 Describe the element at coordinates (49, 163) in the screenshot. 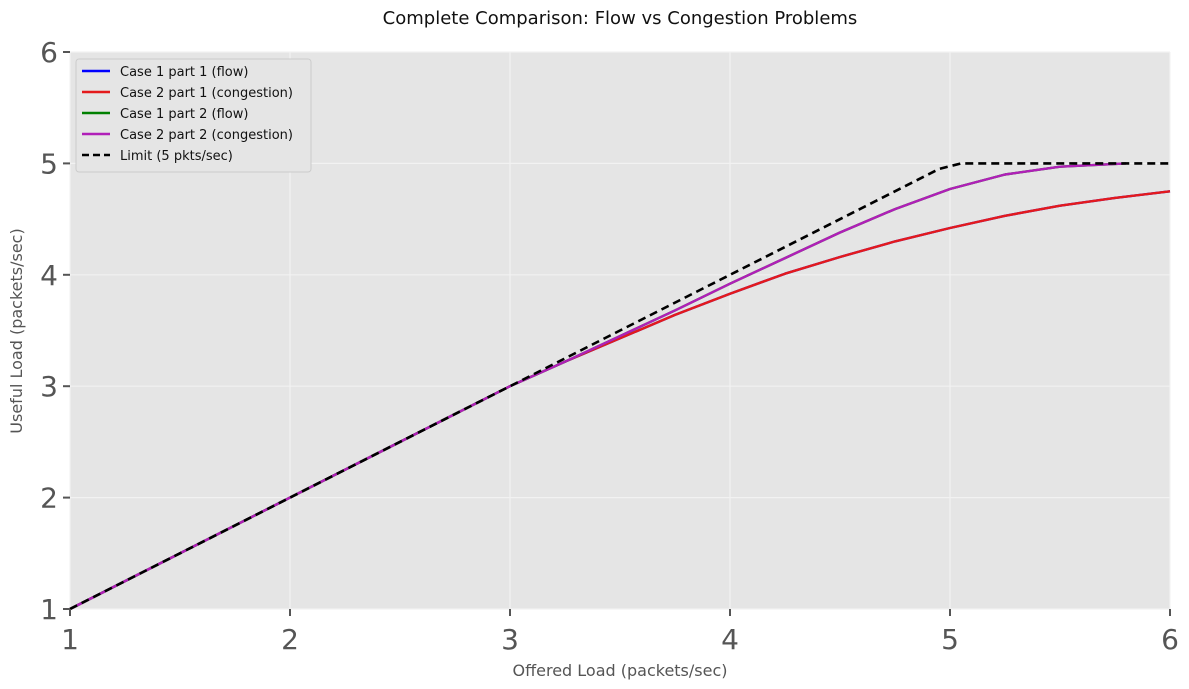

I see `y-tick-label: 5` at that location.